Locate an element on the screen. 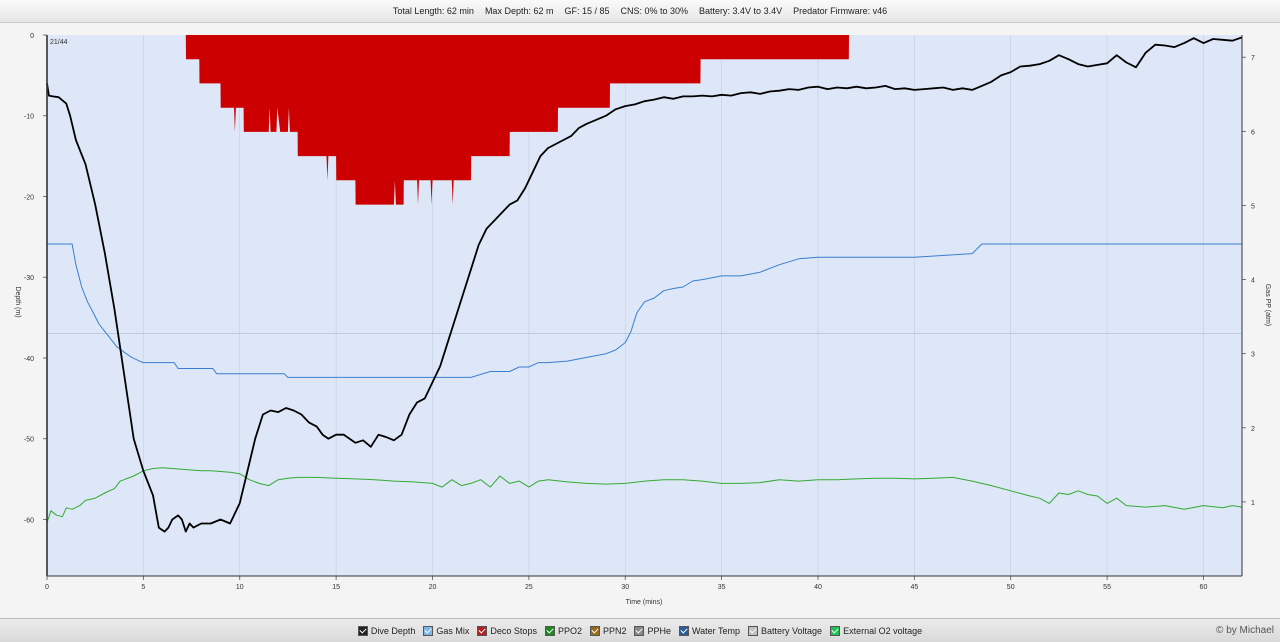  legend-label: PPO2 is located at coordinates (569, 630).